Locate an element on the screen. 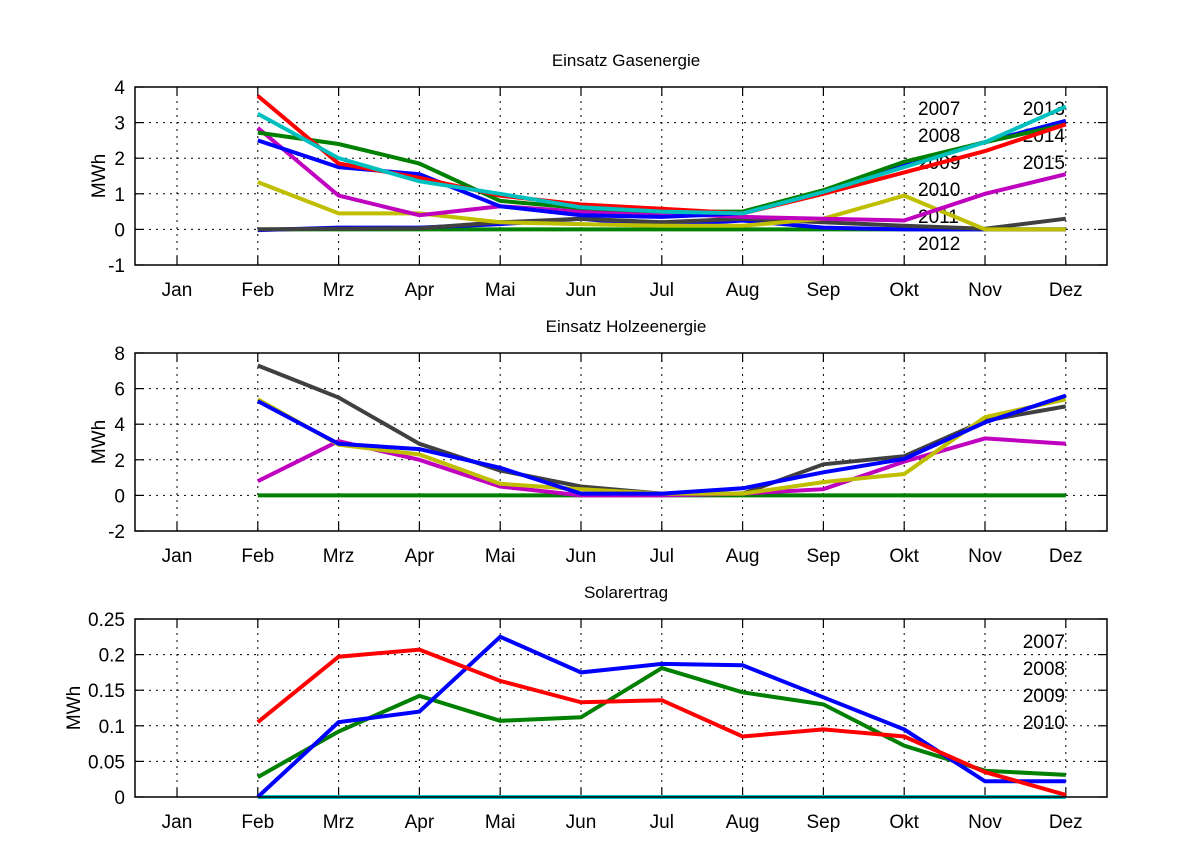 The width and height of the screenshot is (1200, 858). y-tick-label: 0.05 is located at coordinates (106, 762).